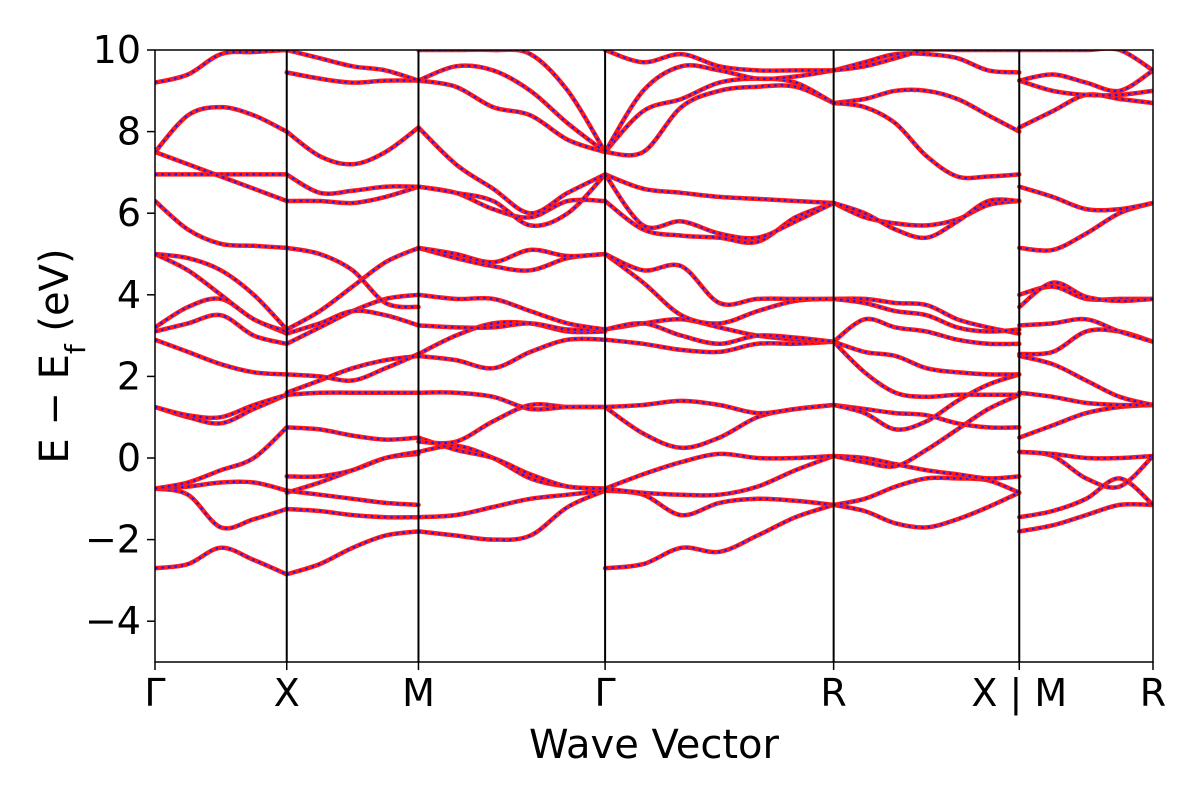  I want to click on band-line-Γ-X-14, so click(222, 129).